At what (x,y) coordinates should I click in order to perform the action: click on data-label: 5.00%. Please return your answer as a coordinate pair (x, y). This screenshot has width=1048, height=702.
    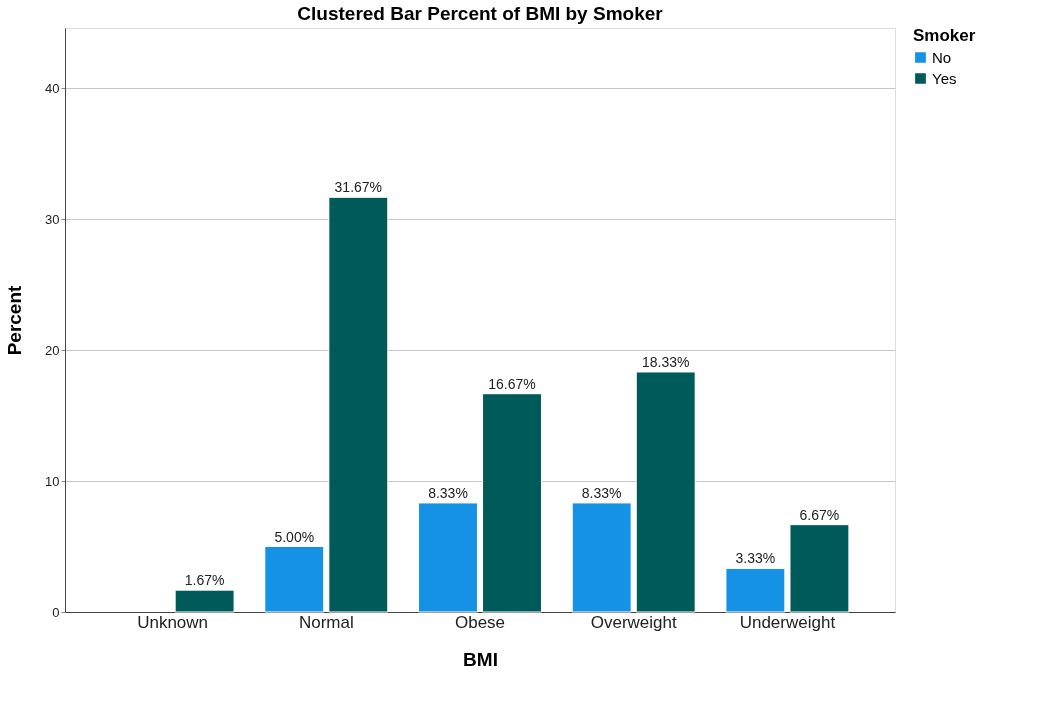
    Looking at the image, I should click on (294, 536).